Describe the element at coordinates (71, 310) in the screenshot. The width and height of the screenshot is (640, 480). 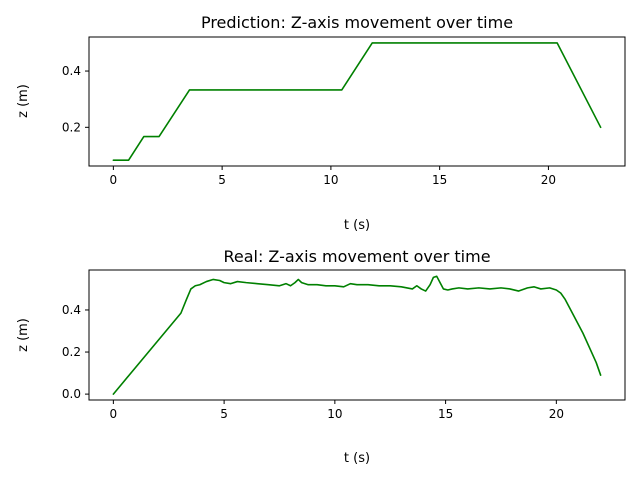
I see `real-y-tick-label: 0.4` at that location.